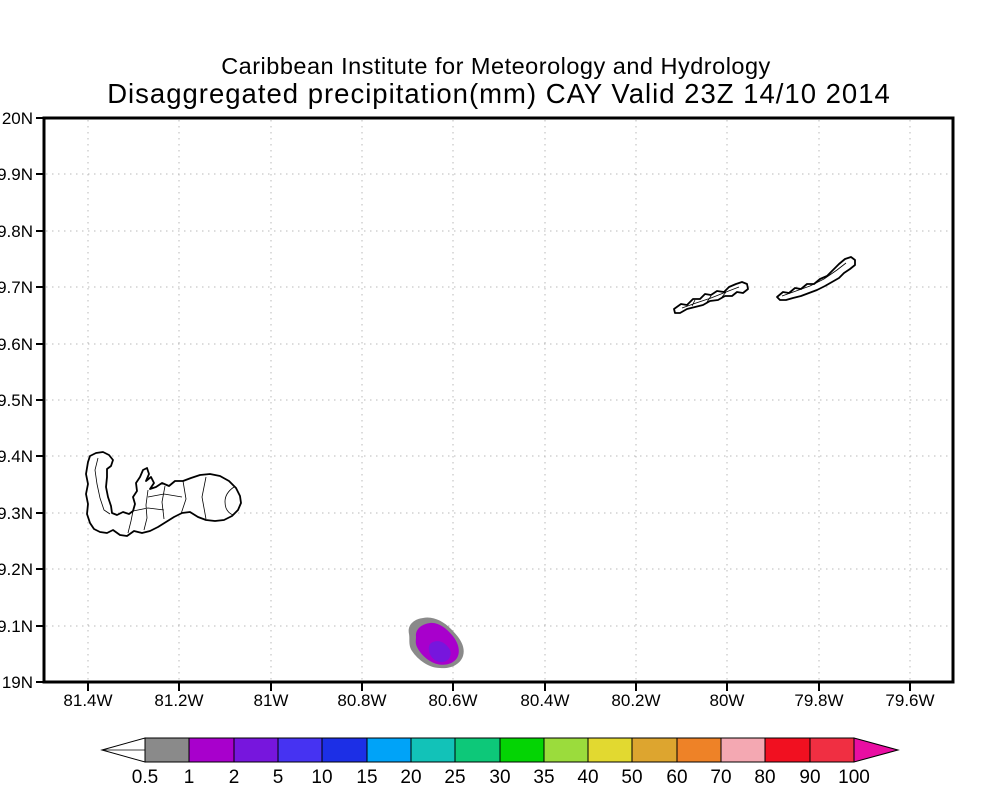 Image resolution: width=1000 pixels, height=800 pixels. What do you see at coordinates (631, 777) in the screenshot?
I see `colorbar-tick-label: 50` at bounding box center [631, 777].